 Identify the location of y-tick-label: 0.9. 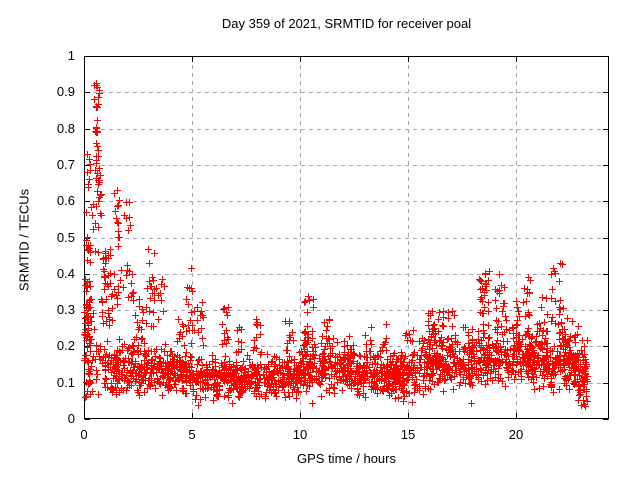
(65, 91).